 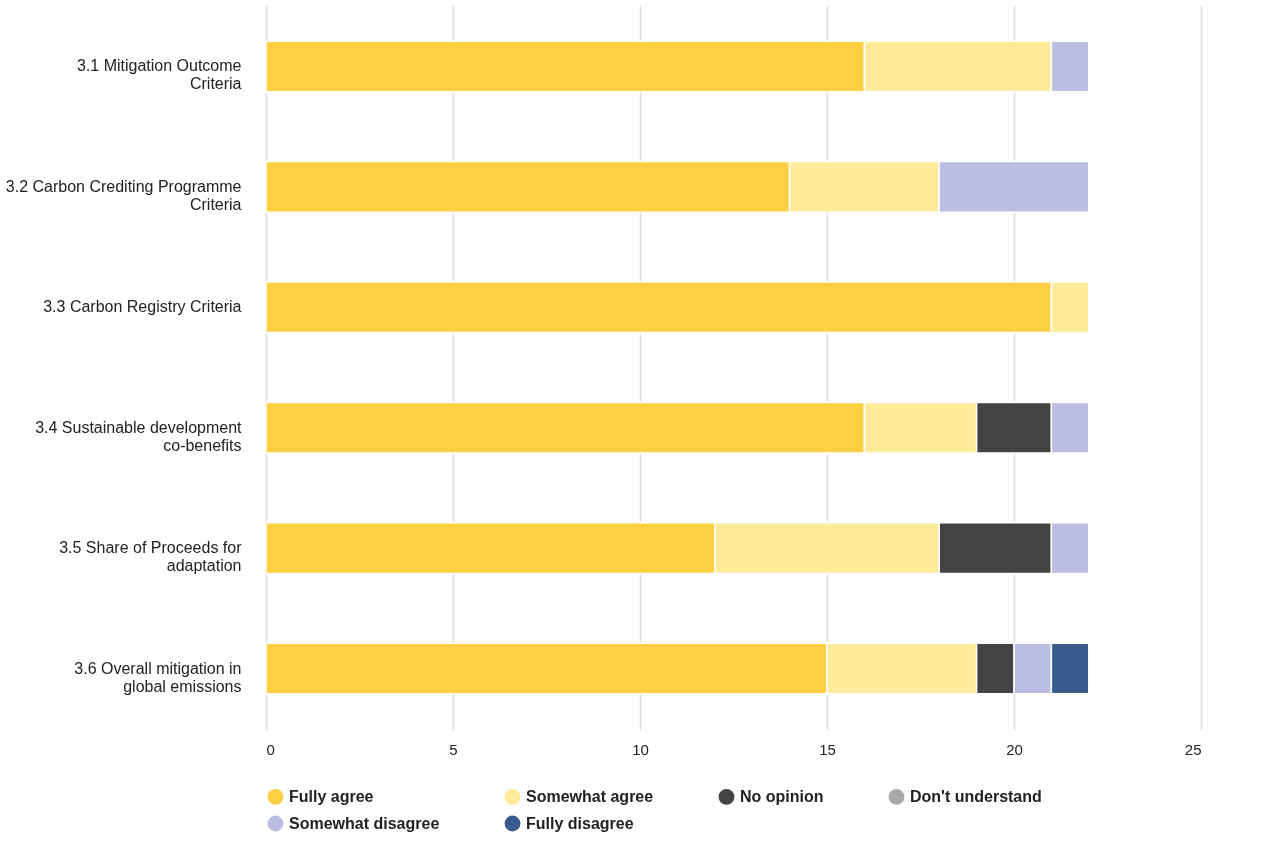 What do you see at coordinates (976, 796) in the screenshot?
I see `legend-label: Don't understand` at bounding box center [976, 796].